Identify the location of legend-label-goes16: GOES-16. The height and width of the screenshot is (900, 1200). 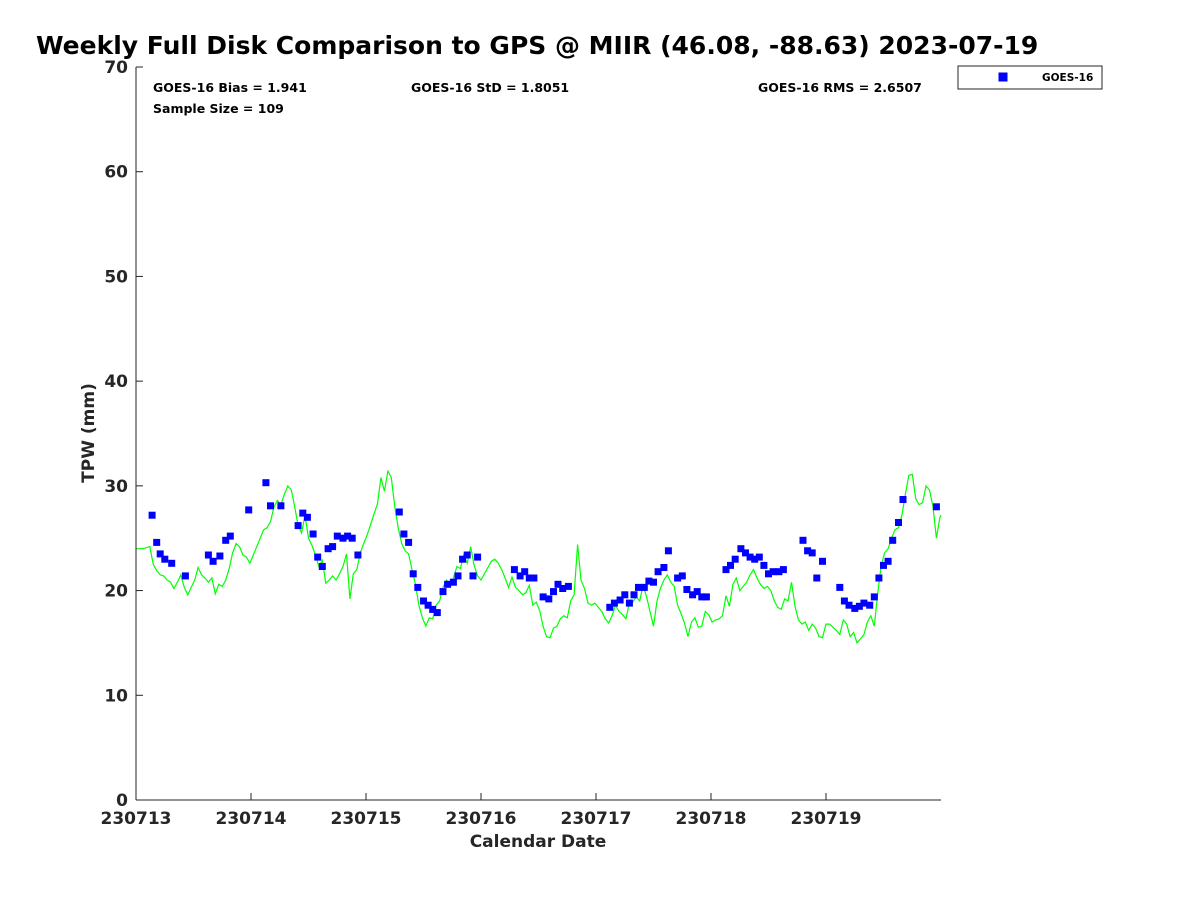
(1067, 78).